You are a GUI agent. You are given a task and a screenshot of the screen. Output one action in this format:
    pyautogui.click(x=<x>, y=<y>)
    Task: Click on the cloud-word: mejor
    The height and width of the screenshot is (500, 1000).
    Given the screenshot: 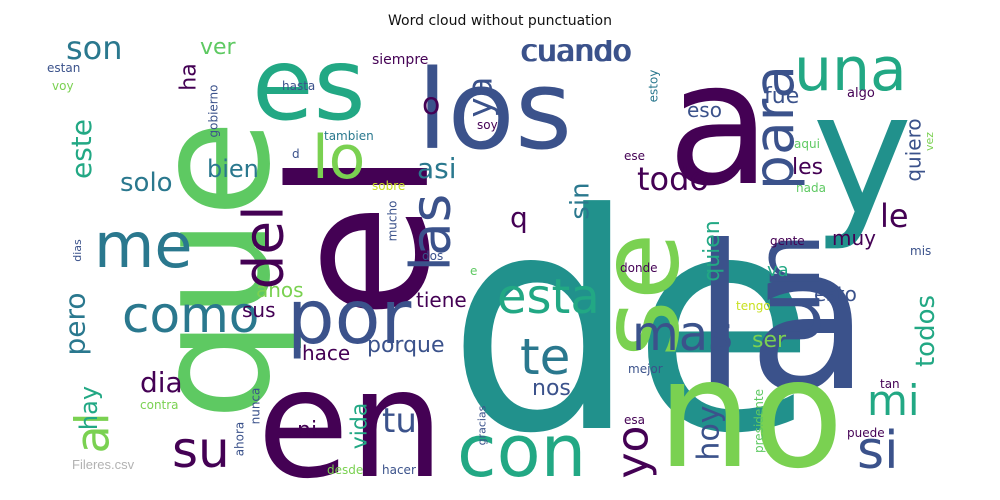 What is the action you would take?
    pyautogui.click(x=645, y=369)
    